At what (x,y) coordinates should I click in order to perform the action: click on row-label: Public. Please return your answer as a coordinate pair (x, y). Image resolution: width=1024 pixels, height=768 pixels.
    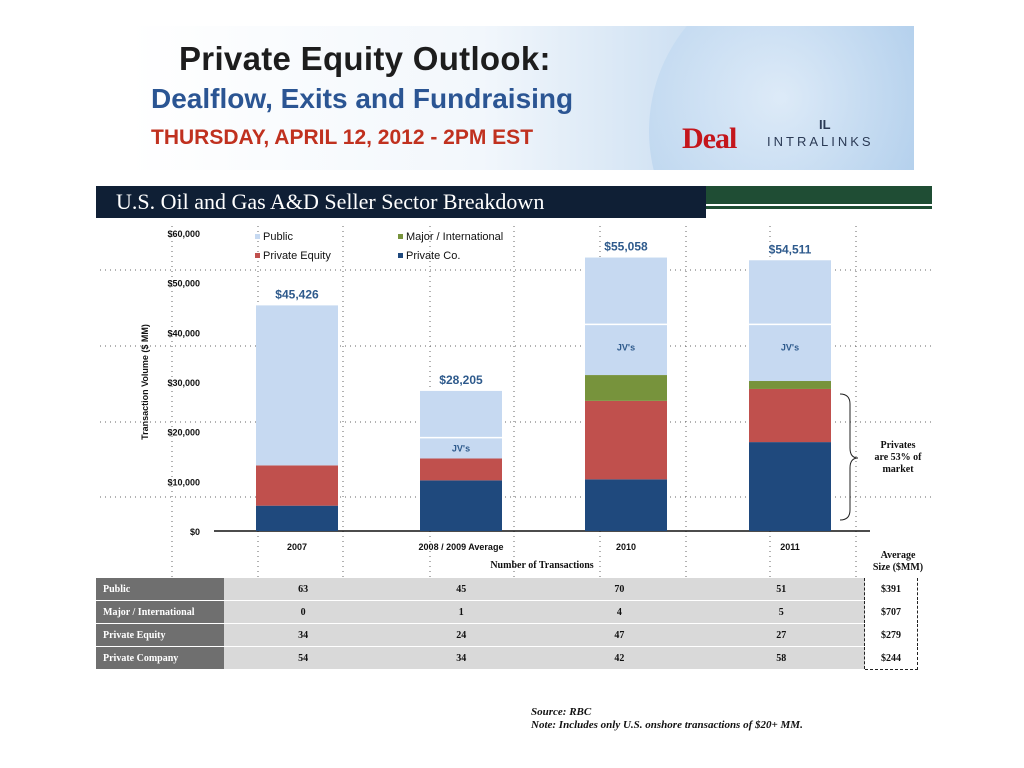
    Looking at the image, I should click on (160, 589).